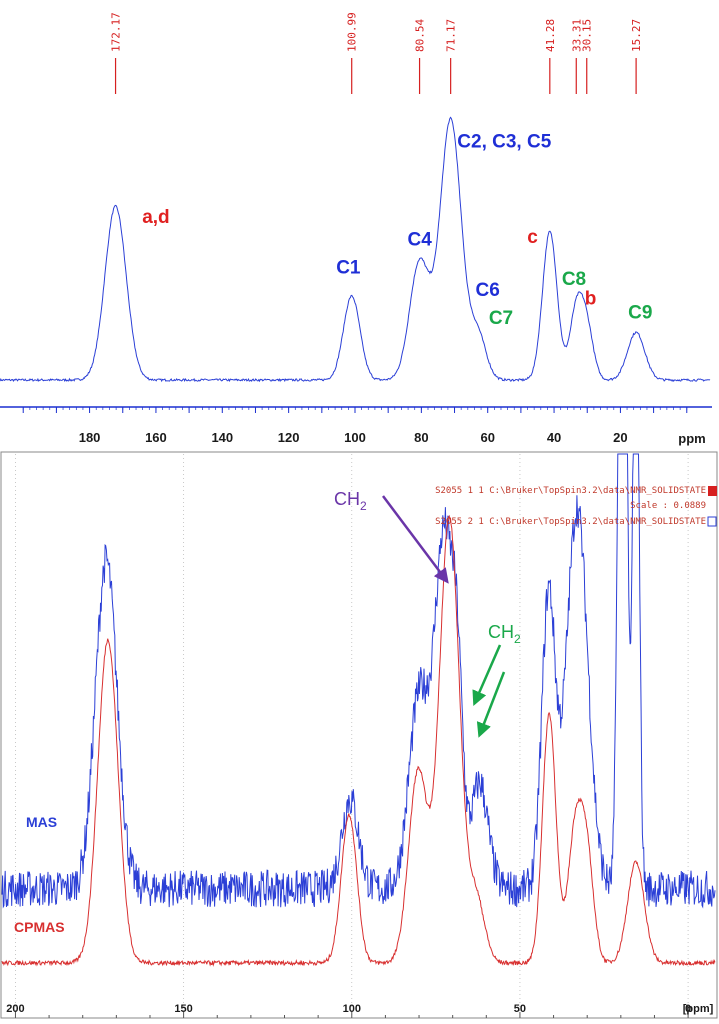  What do you see at coordinates (712, 491) in the screenshot?
I see `legend-swatch-filled` at bounding box center [712, 491].